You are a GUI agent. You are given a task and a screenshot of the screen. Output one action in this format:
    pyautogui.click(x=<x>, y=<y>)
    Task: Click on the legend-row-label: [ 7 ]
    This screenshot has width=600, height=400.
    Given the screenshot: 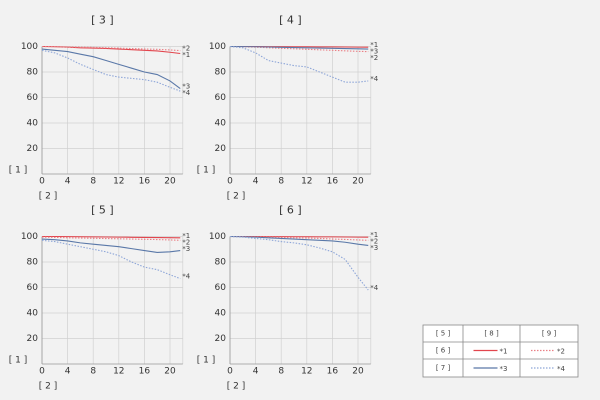 What is the action you would take?
    pyautogui.click(x=443, y=368)
    